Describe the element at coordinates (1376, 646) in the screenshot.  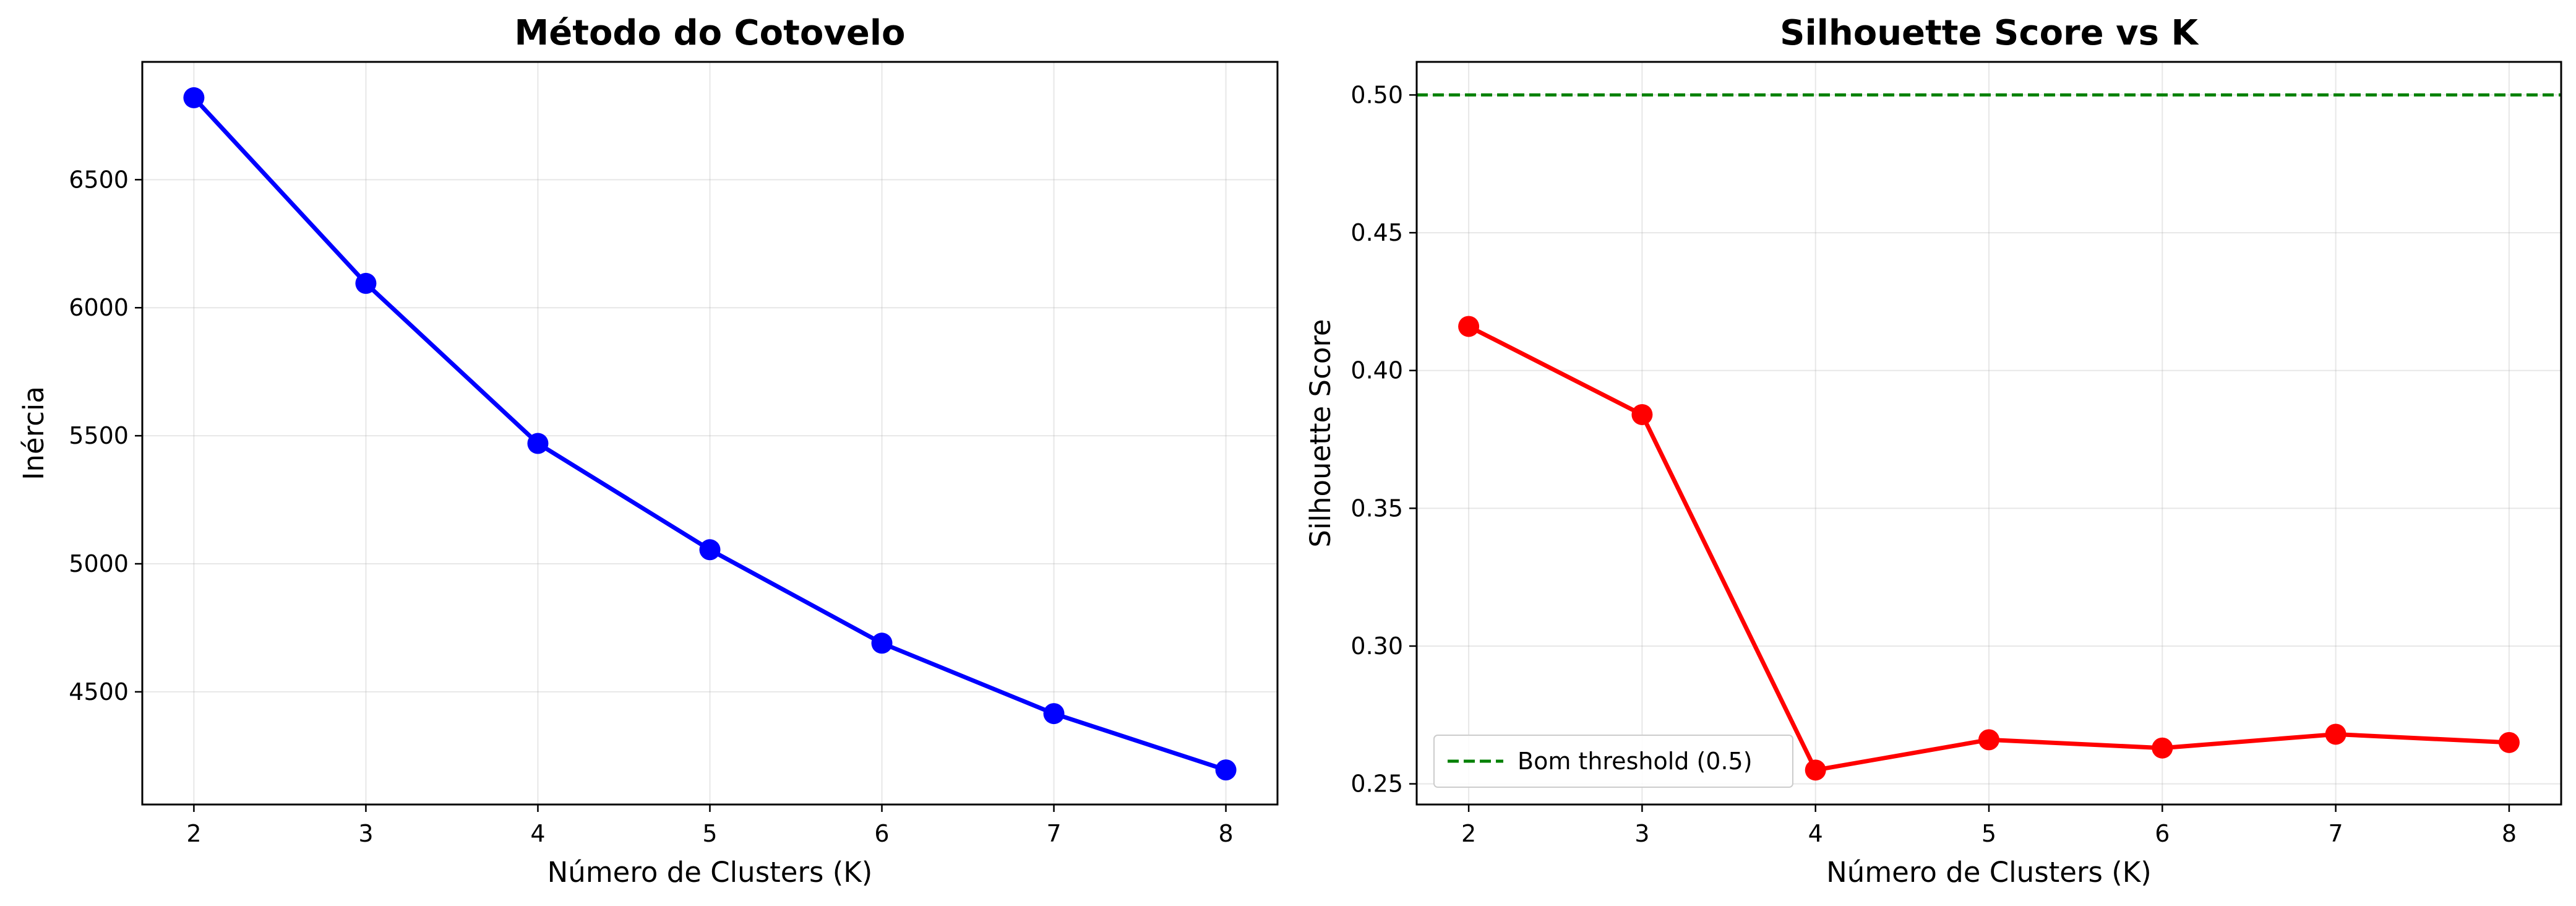
I see `y-tick-label: 0.30` at that location.